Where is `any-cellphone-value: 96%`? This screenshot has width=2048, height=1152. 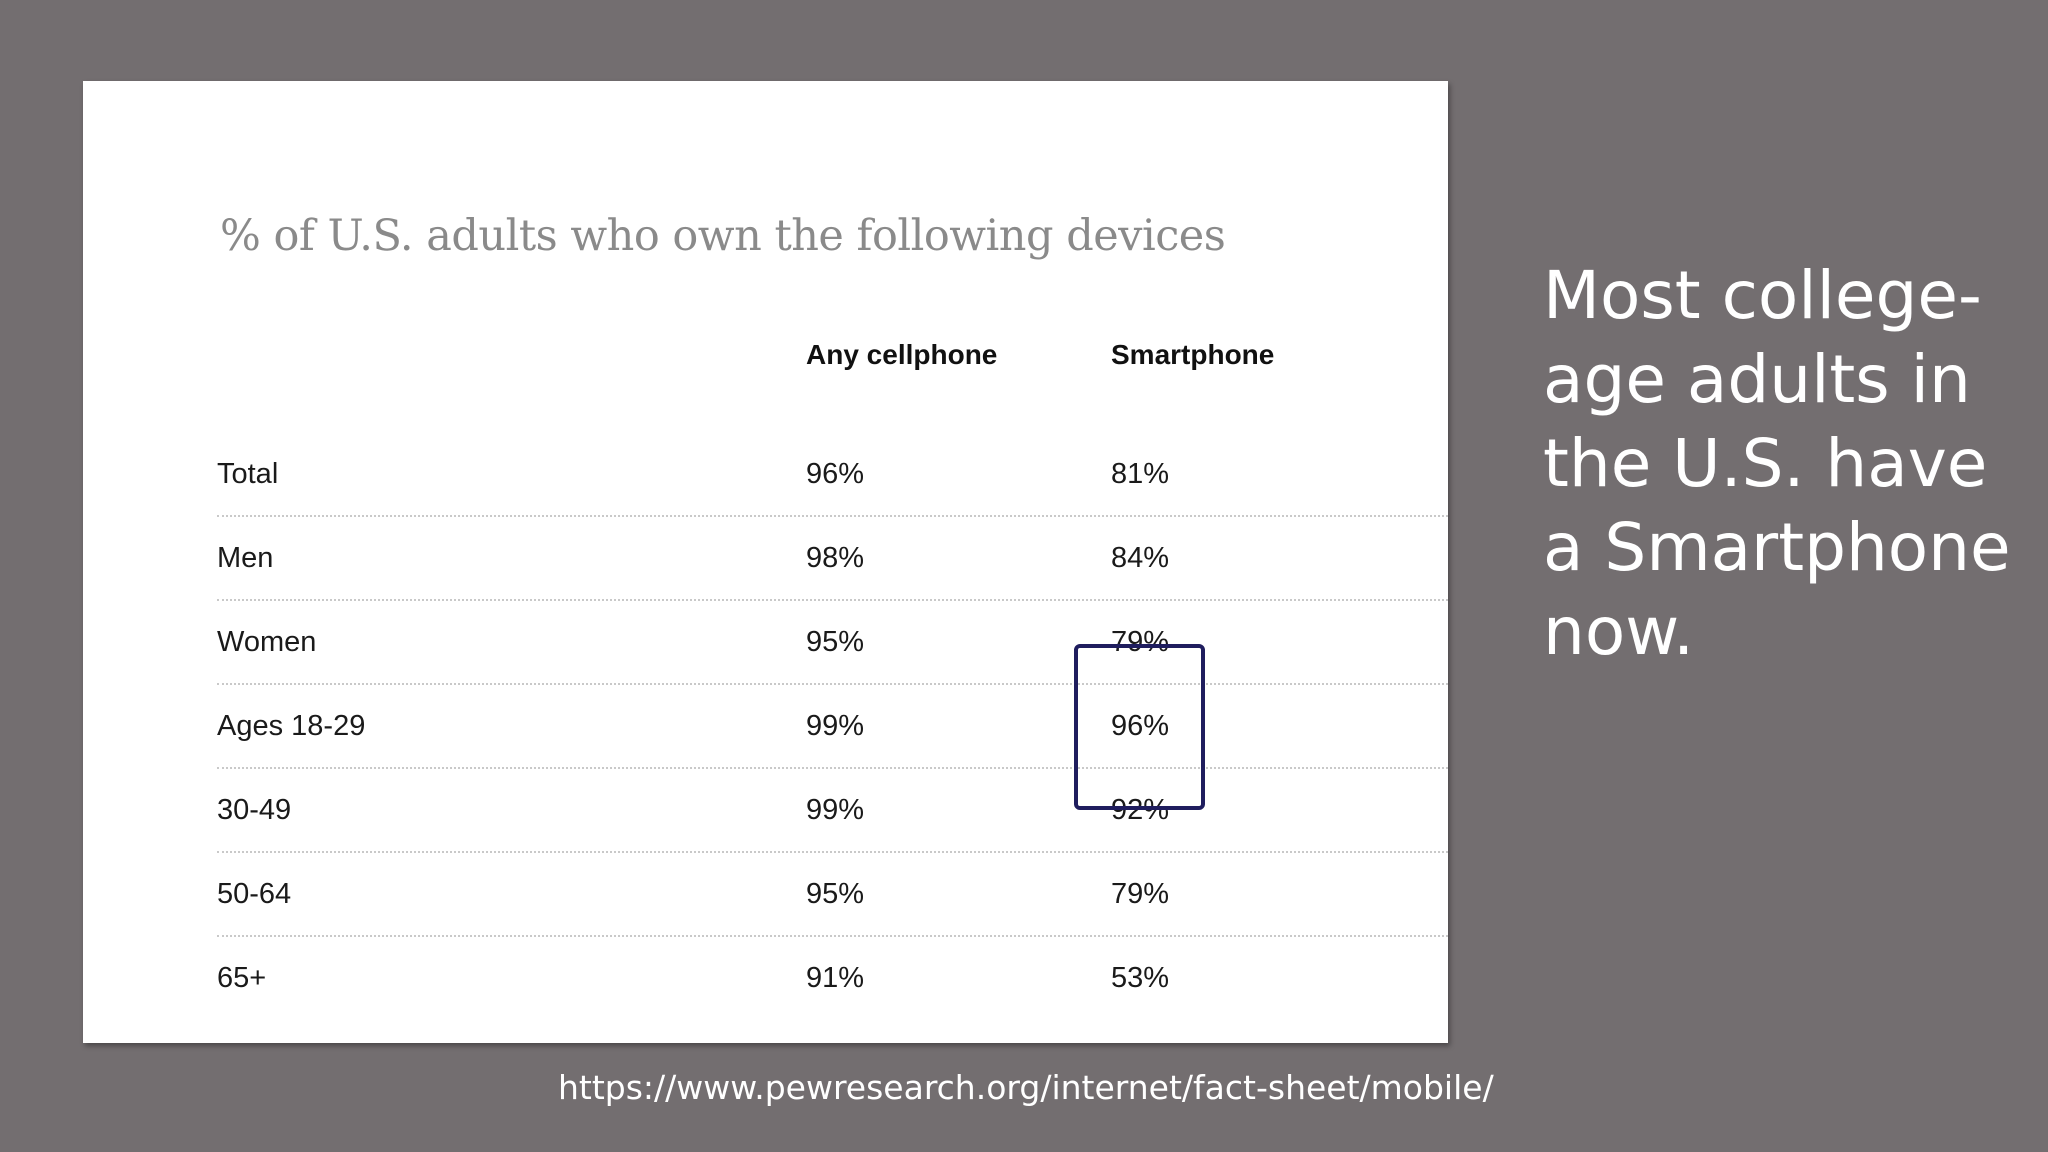
any-cellphone-value: 96% is located at coordinates (835, 474).